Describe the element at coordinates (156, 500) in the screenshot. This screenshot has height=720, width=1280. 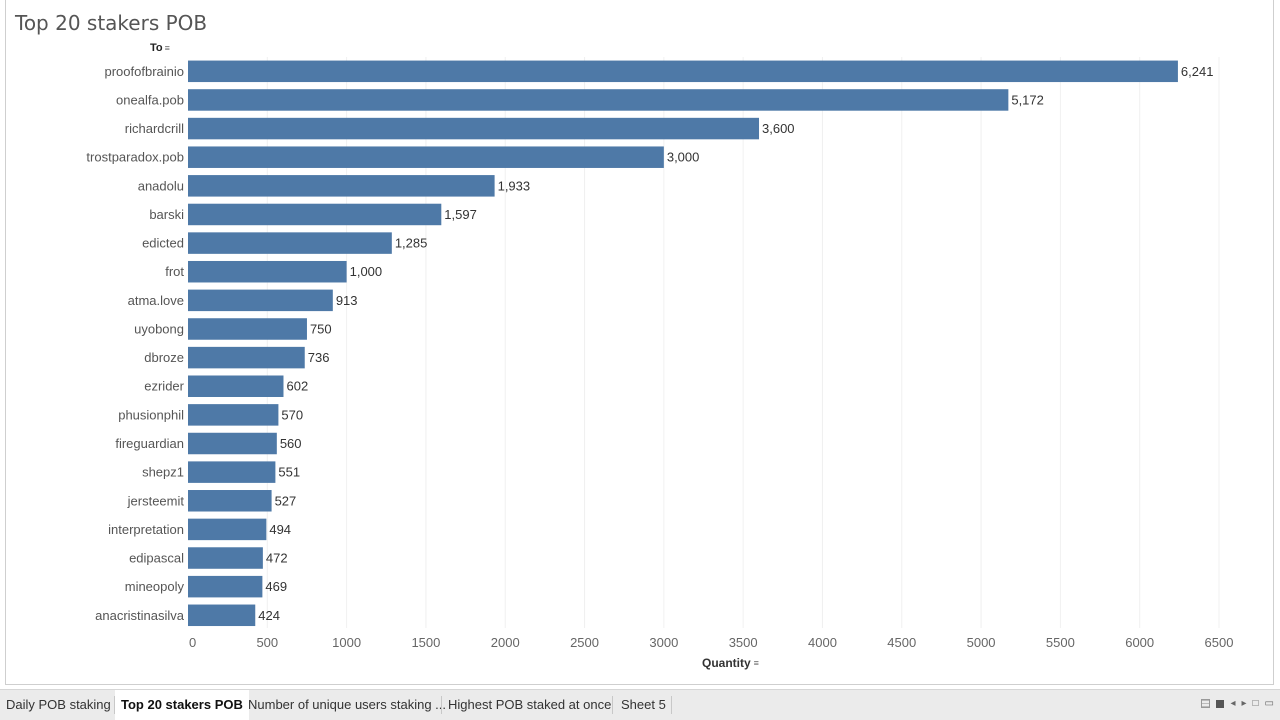
I see `category-label: jersteemit` at that location.